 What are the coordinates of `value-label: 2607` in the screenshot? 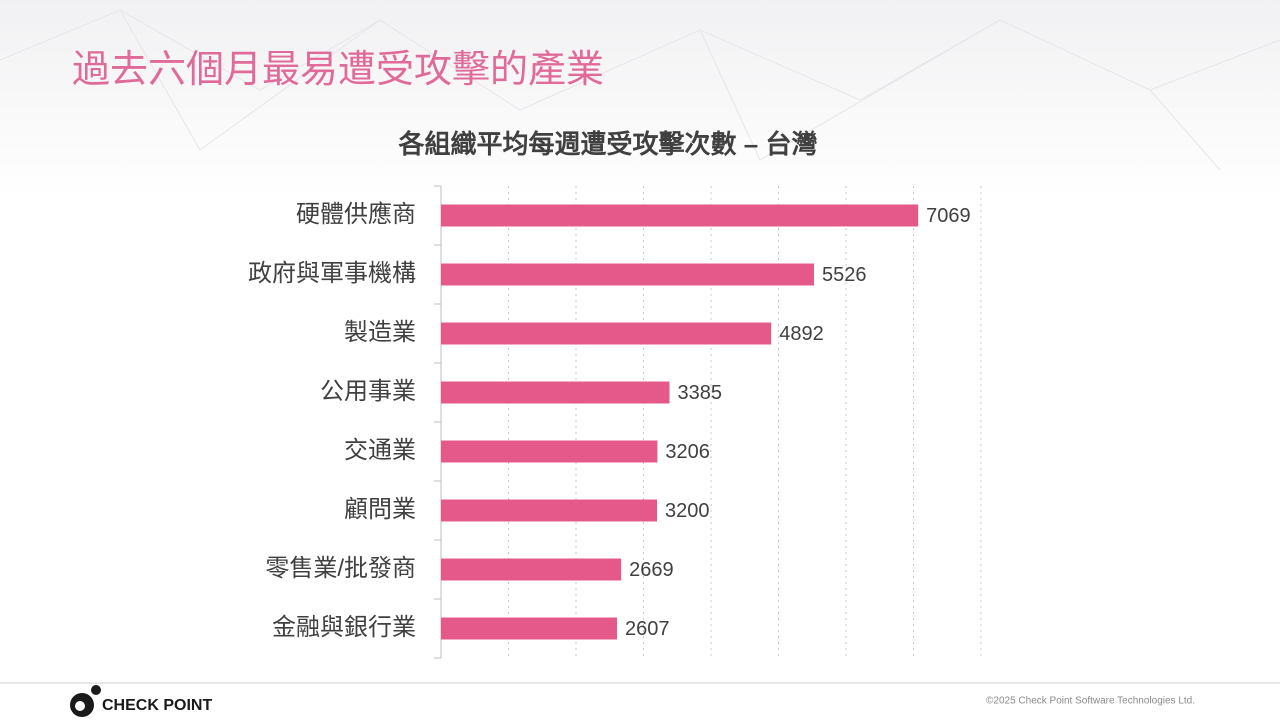 It's located at (647, 629).